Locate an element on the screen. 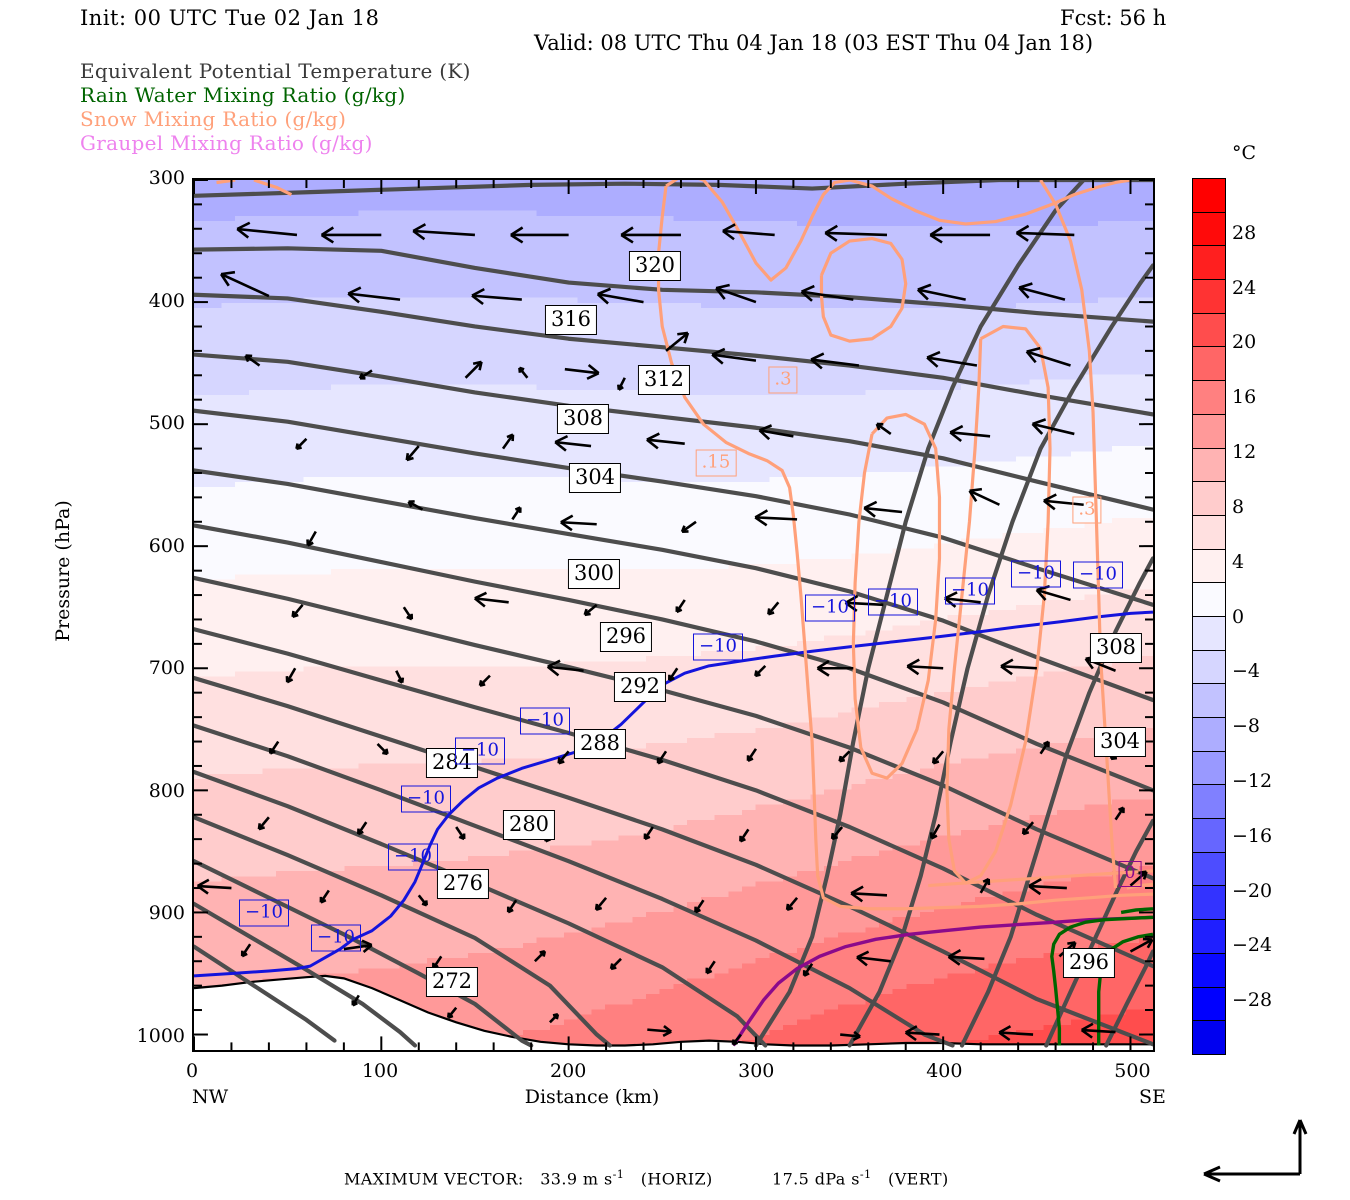  x-tick-100: 100 is located at coordinates (380, 1071).